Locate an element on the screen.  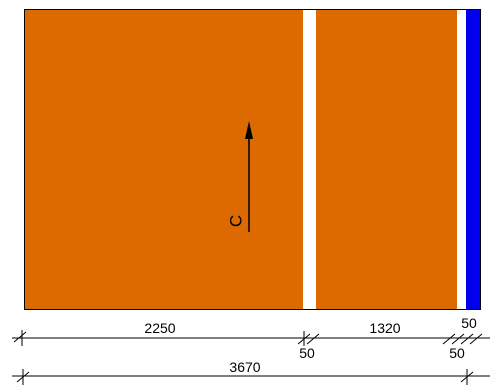
direction-arrow-head is located at coordinates (249, 130).